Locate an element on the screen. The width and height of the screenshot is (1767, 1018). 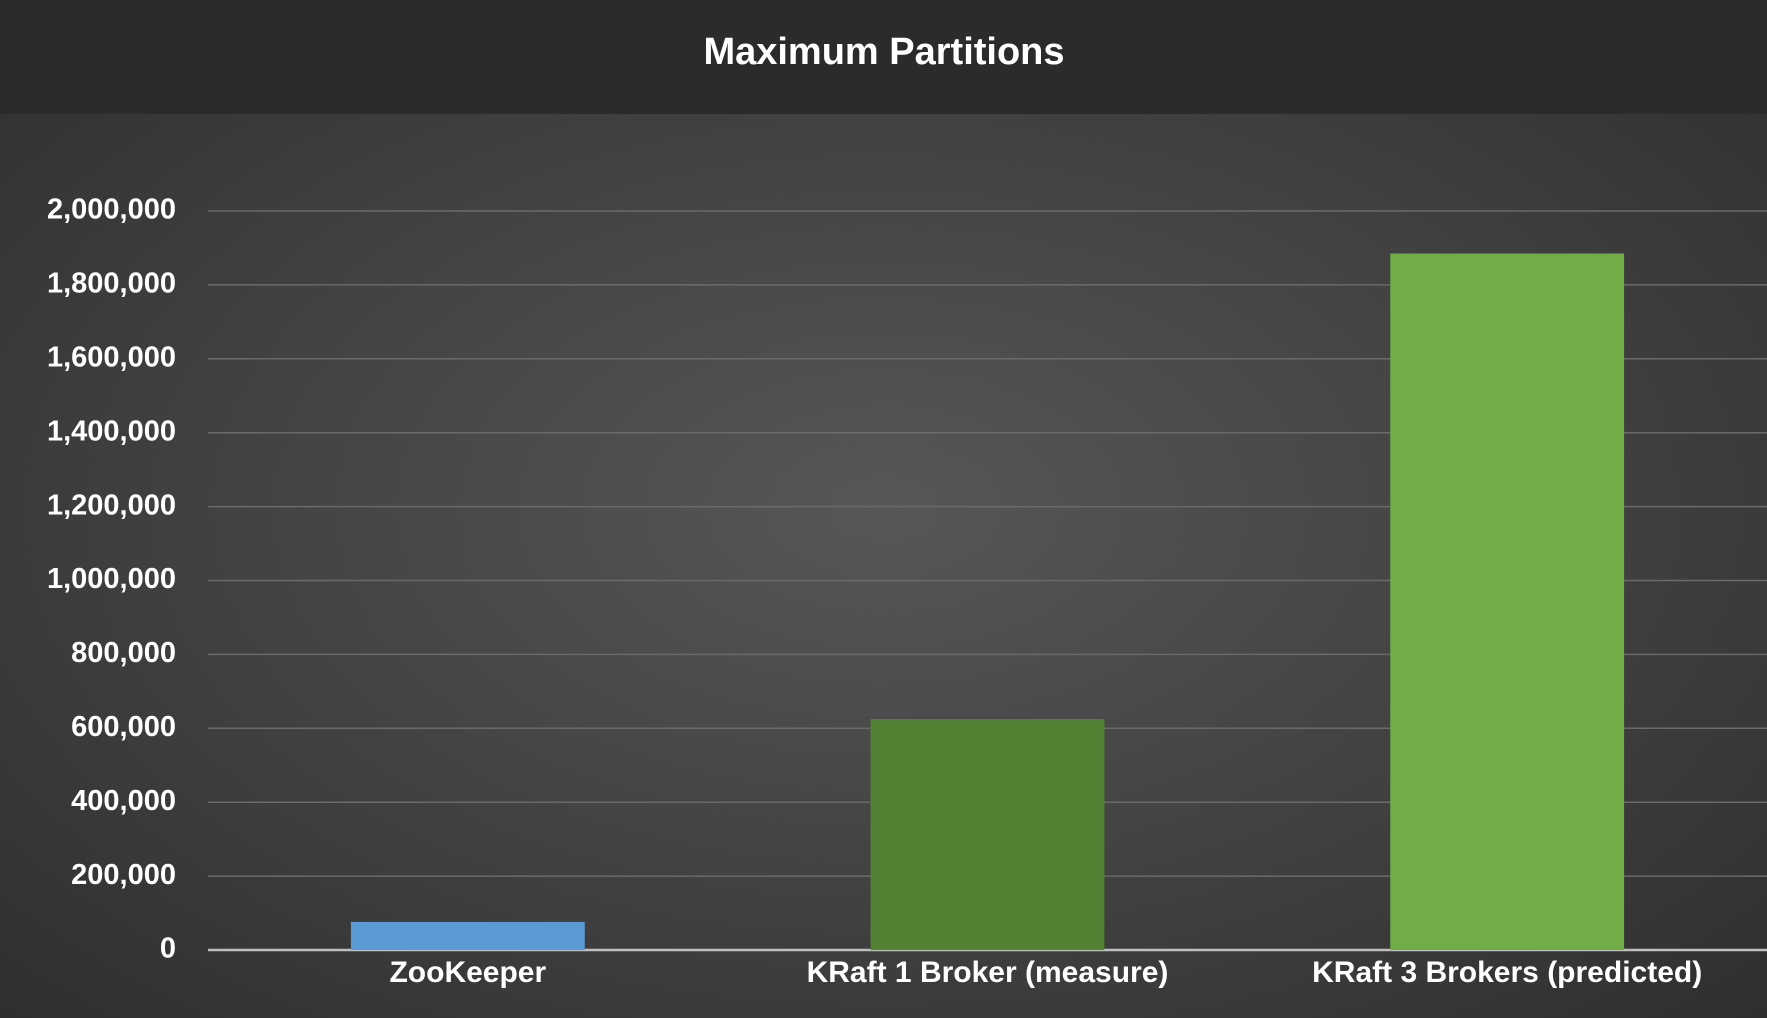
x-tick-label: KRaft 3 Brokers (predicted) is located at coordinates (1507, 972).